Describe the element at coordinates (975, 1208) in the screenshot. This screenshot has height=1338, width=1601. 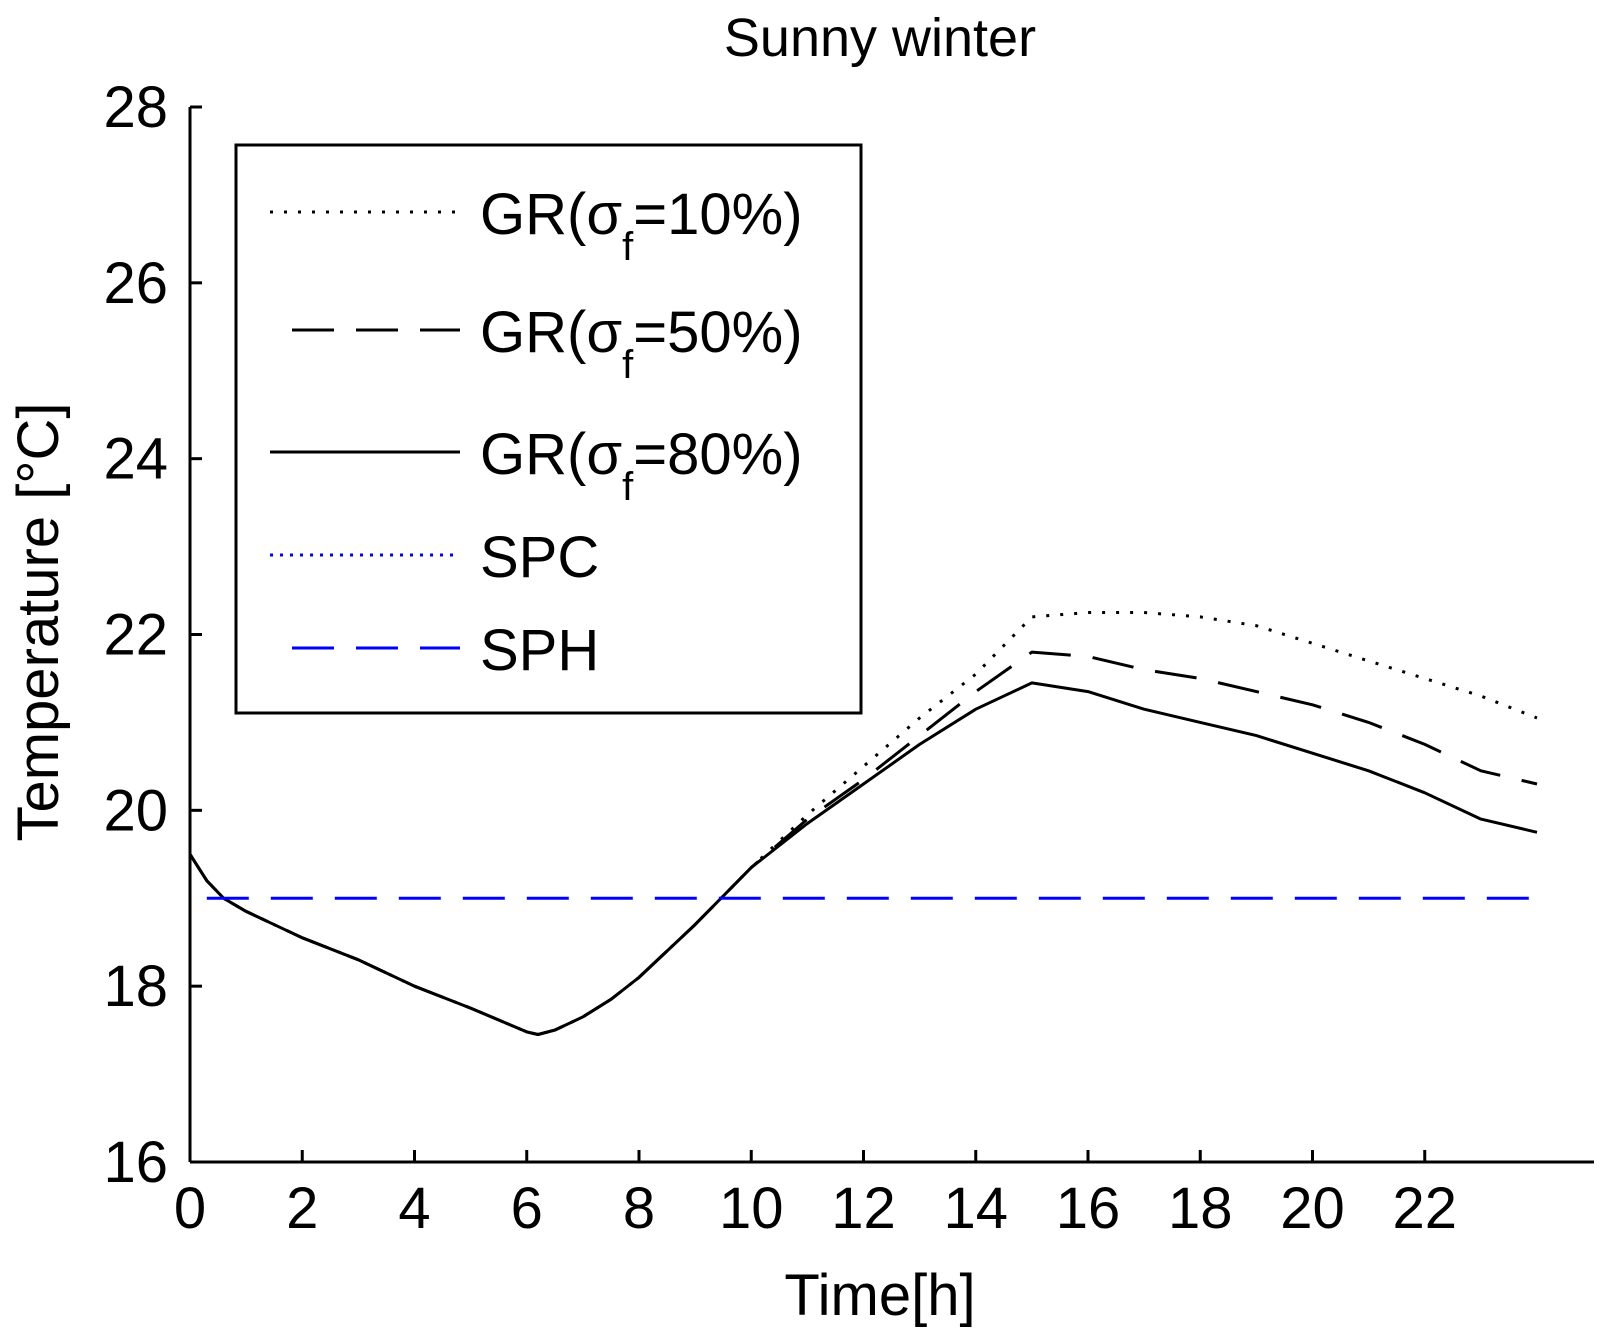
I see `x-tick-label: 14` at that location.